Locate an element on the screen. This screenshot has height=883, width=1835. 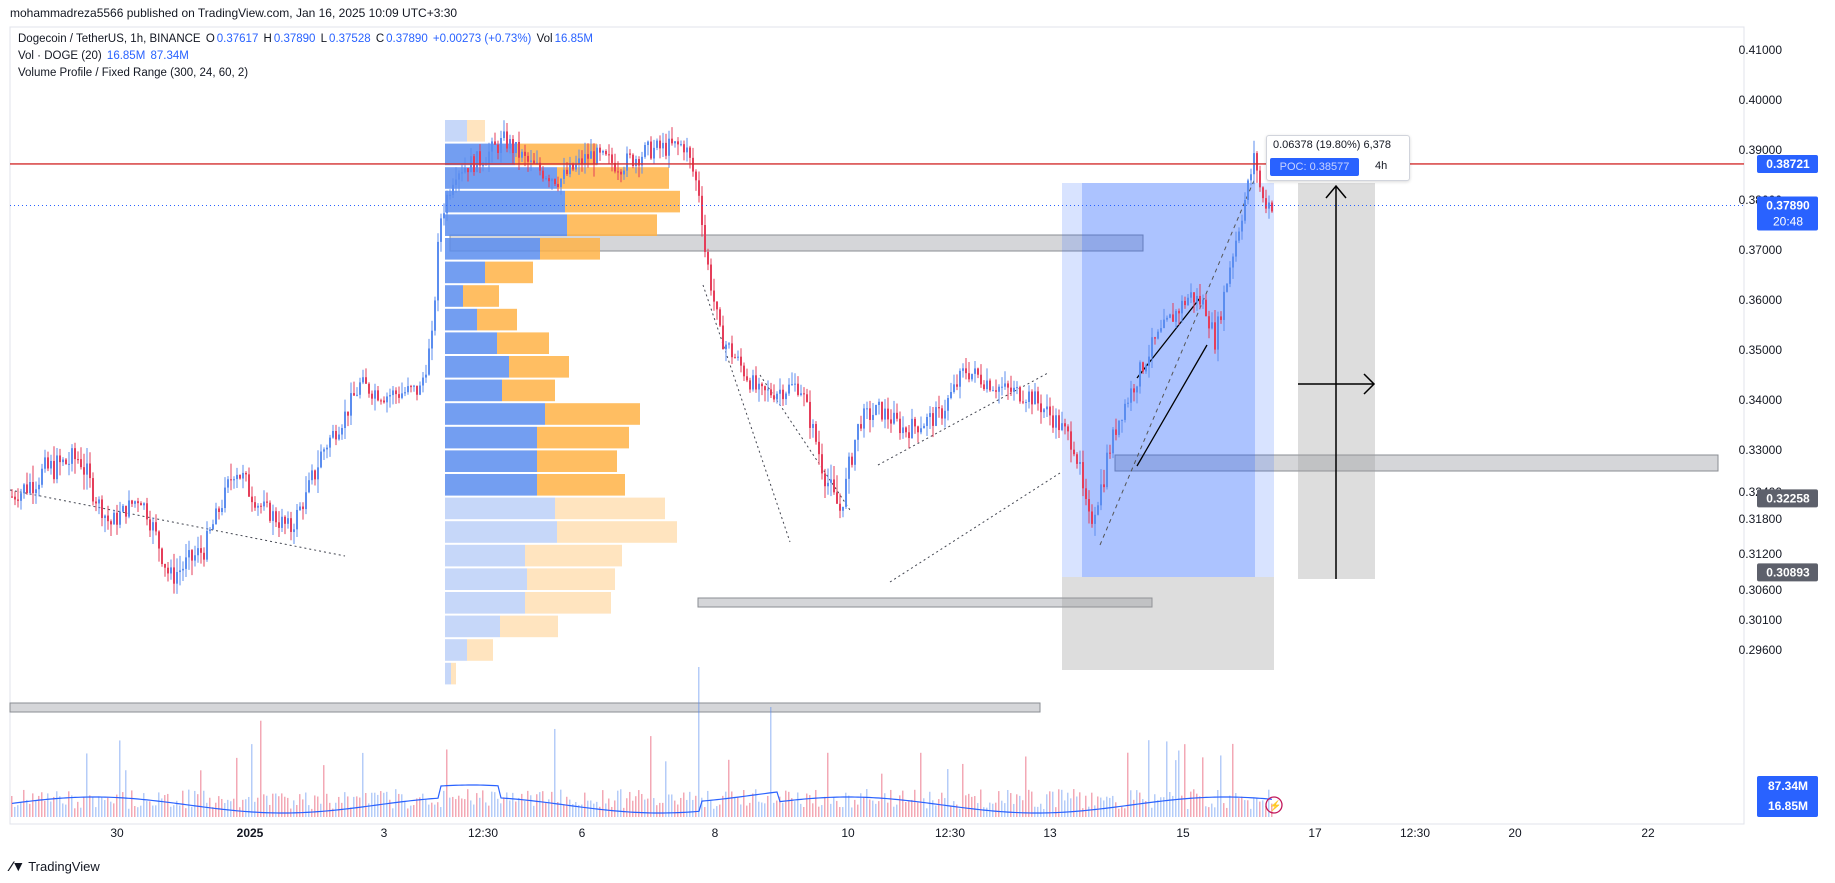
price-tag-low-bg is located at coordinates (1787, 572).